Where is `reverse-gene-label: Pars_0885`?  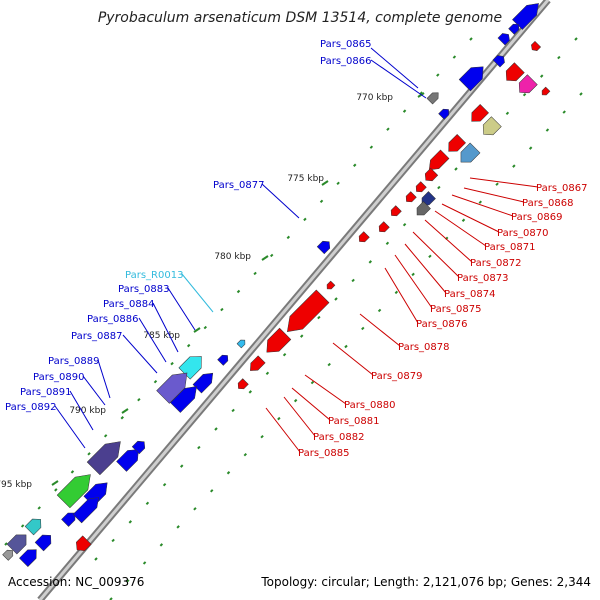
reverse-gene-label: Pars_0885 is located at coordinates (323, 453).